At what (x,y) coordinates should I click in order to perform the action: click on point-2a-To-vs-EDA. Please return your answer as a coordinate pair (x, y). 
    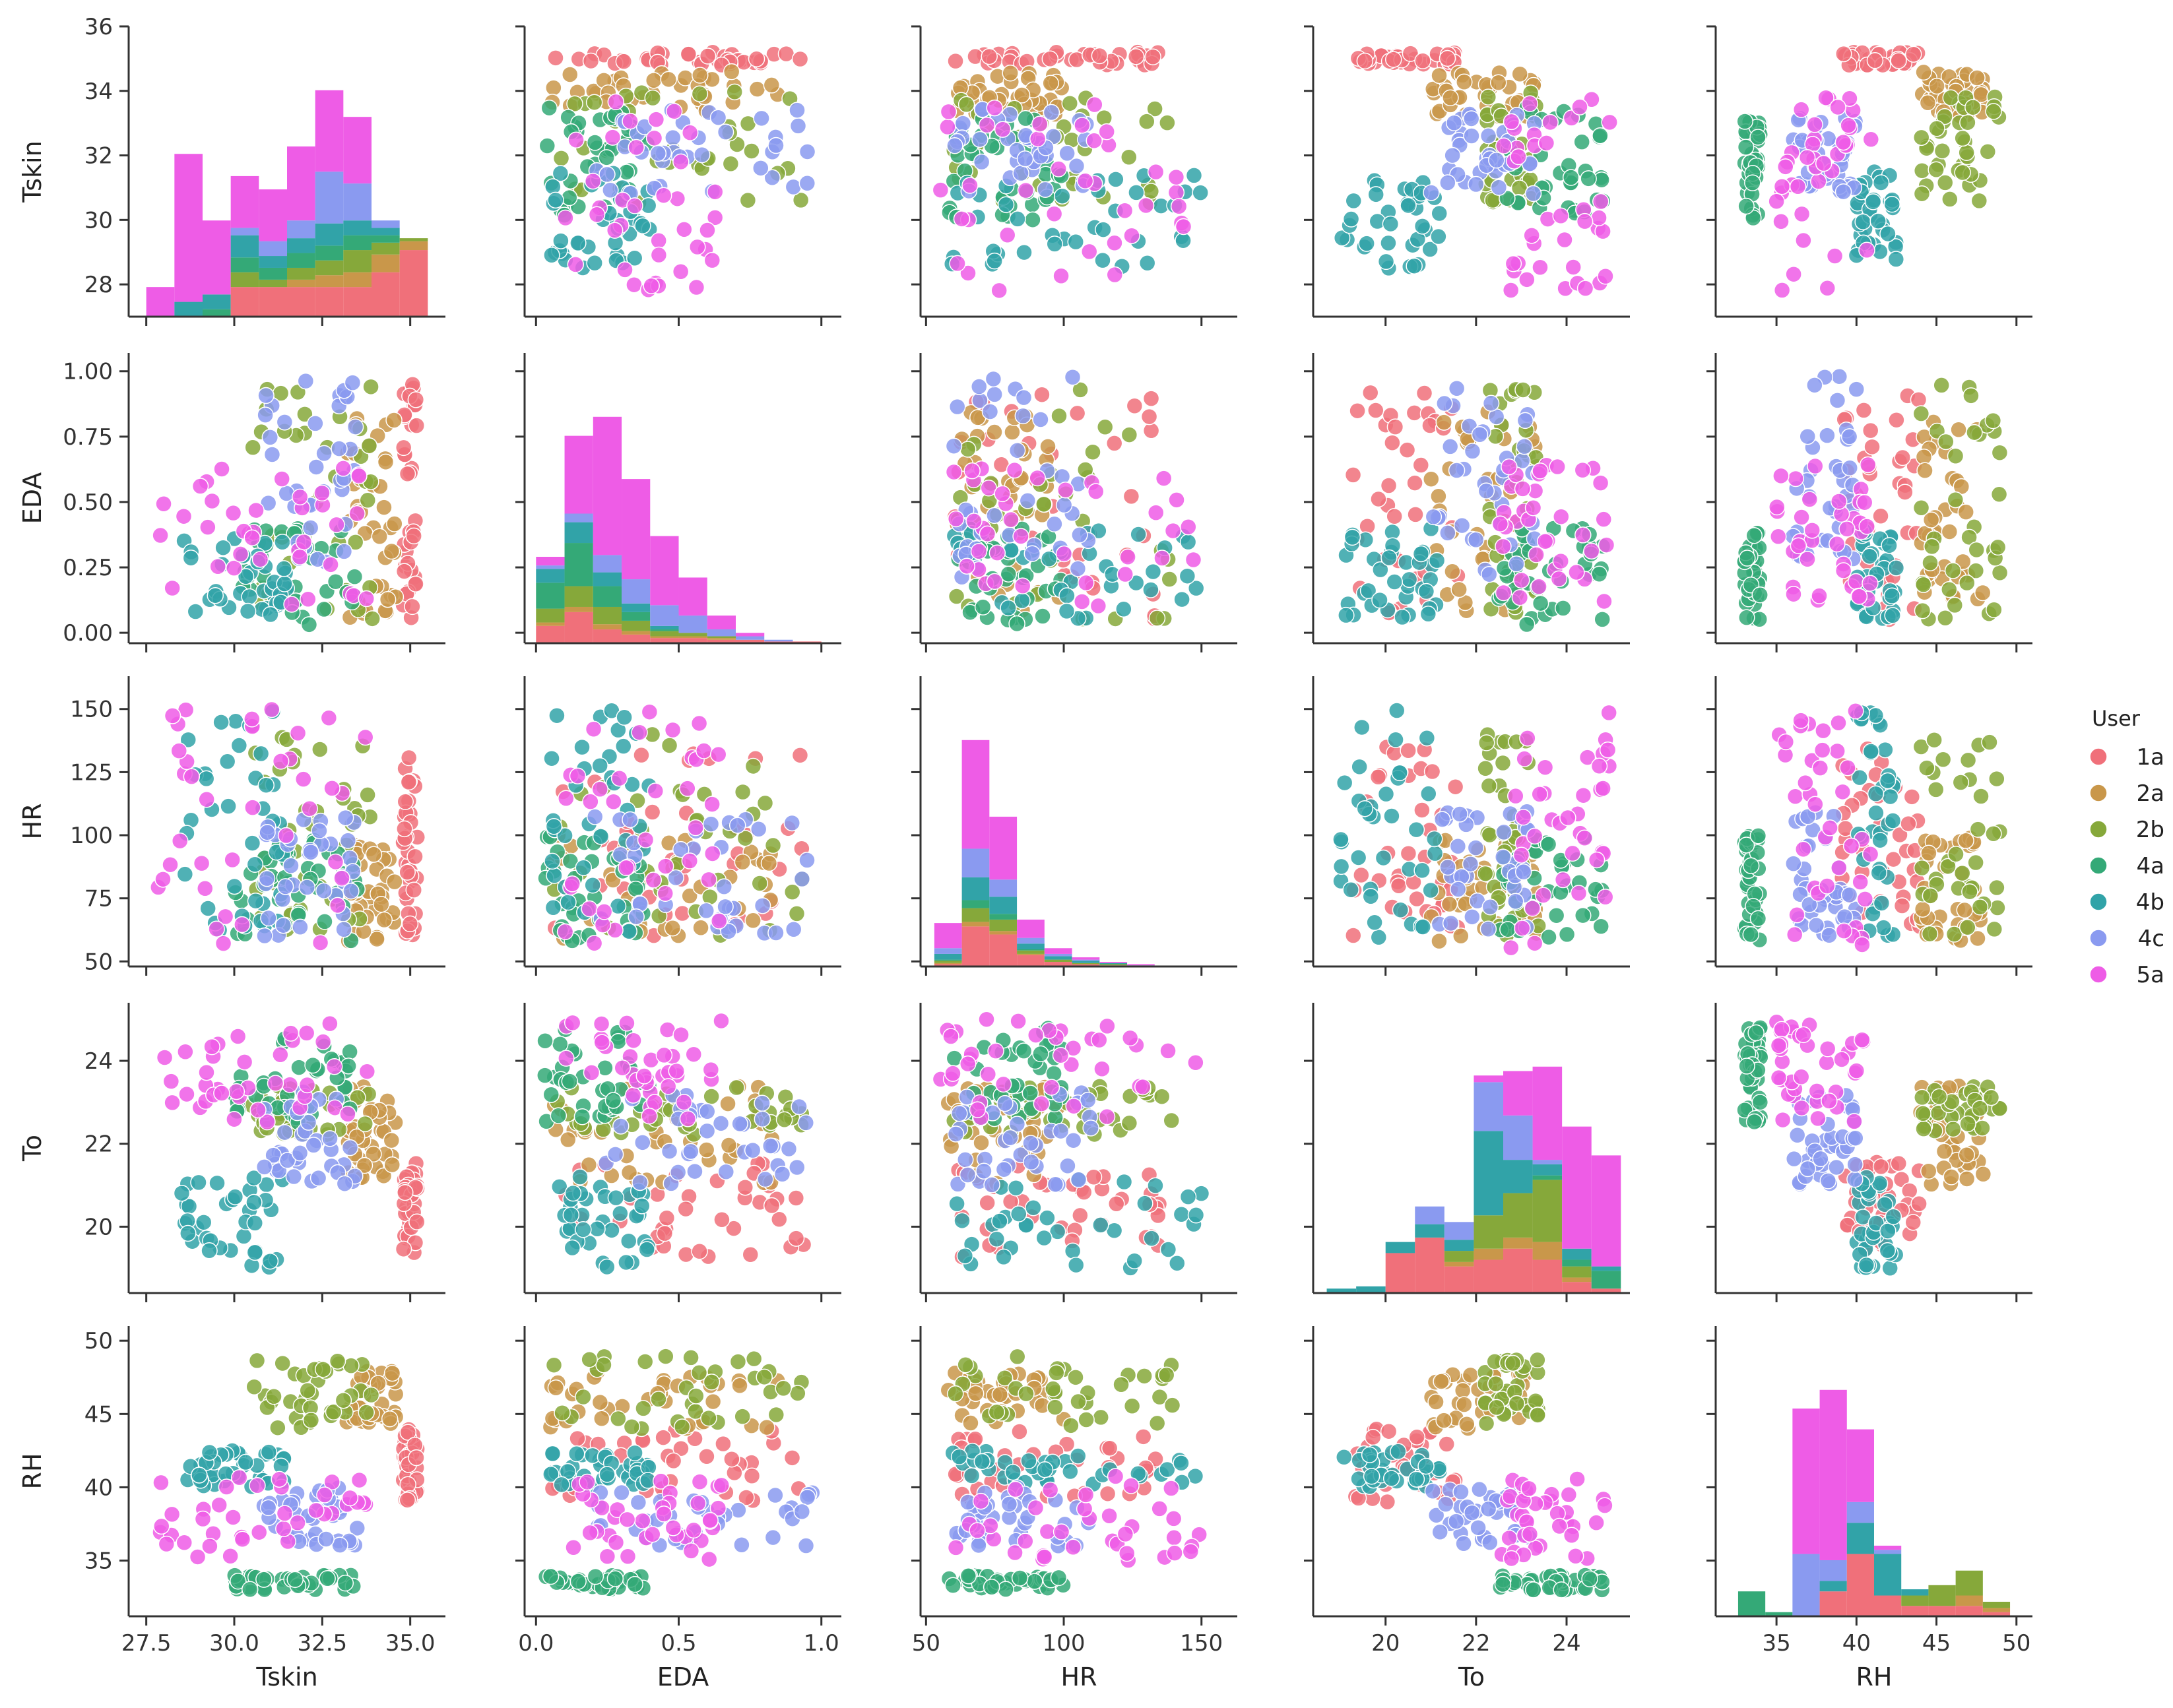
    Looking at the image, I should click on (729, 1145).